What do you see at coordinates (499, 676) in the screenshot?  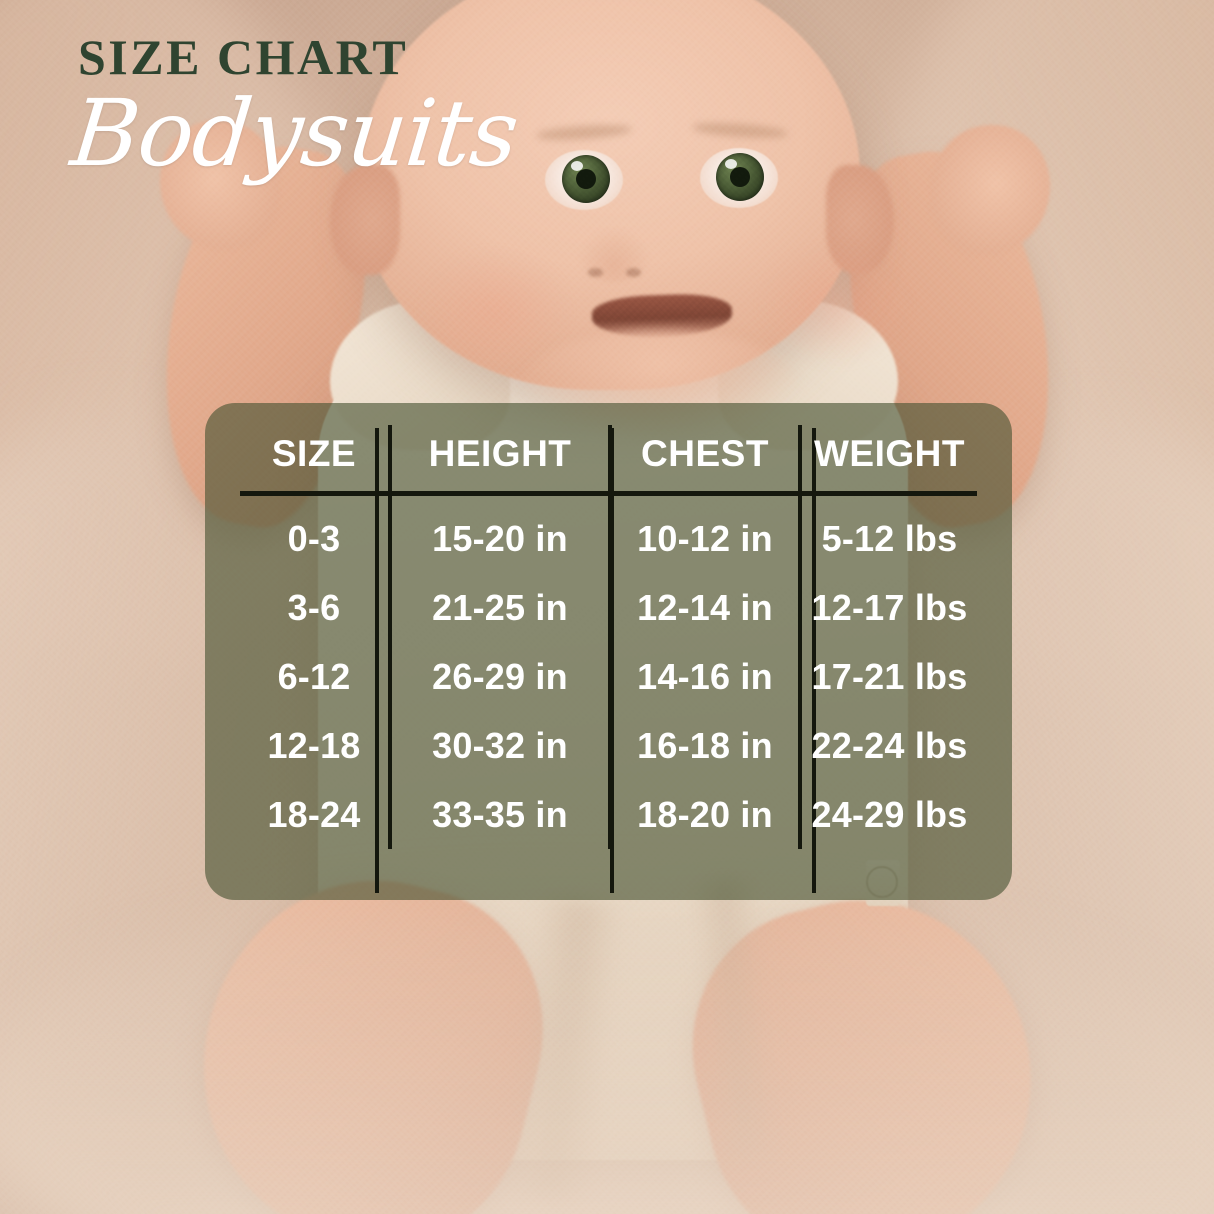 I see `cell-height: 26-29 in` at bounding box center [499, 676].